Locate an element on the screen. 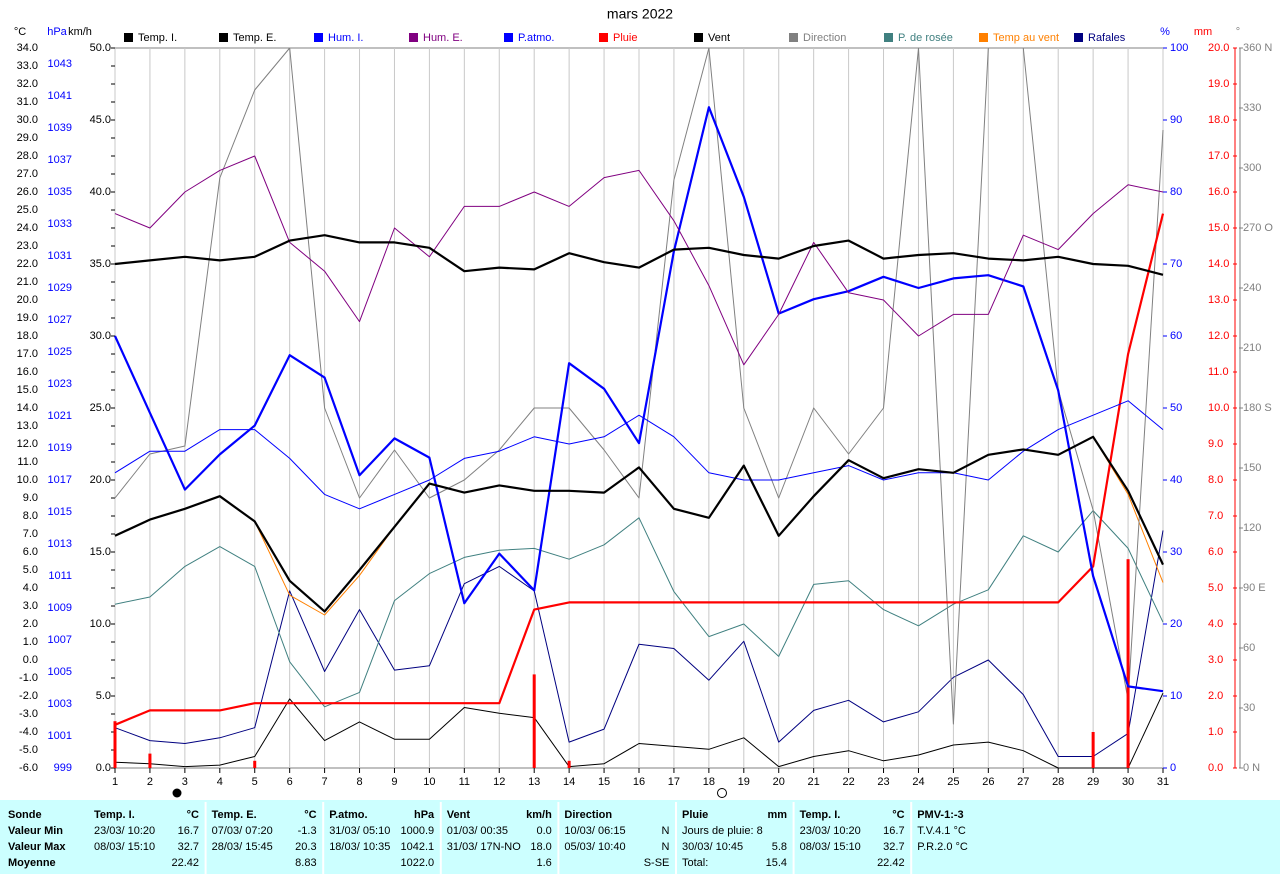 This screenshot has height=879, width=1280. x-tick-label: 20 is located at coordinates (779, 782).